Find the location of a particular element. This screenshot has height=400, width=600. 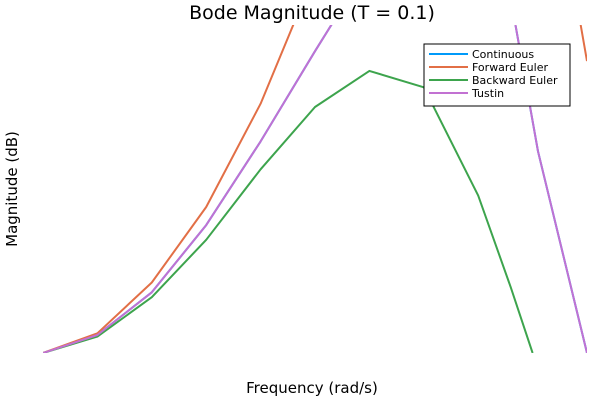

legend-label-tustin: Tustin is located at coordinates (487, 93).